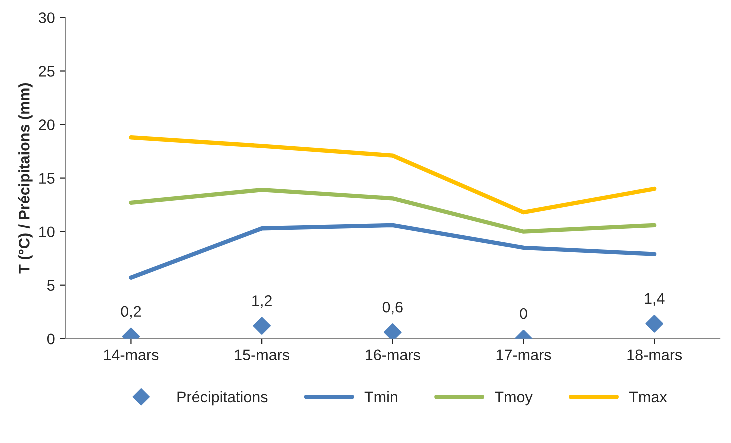  I want to click on x-tick-label: 14-mars, so click(131, 355).